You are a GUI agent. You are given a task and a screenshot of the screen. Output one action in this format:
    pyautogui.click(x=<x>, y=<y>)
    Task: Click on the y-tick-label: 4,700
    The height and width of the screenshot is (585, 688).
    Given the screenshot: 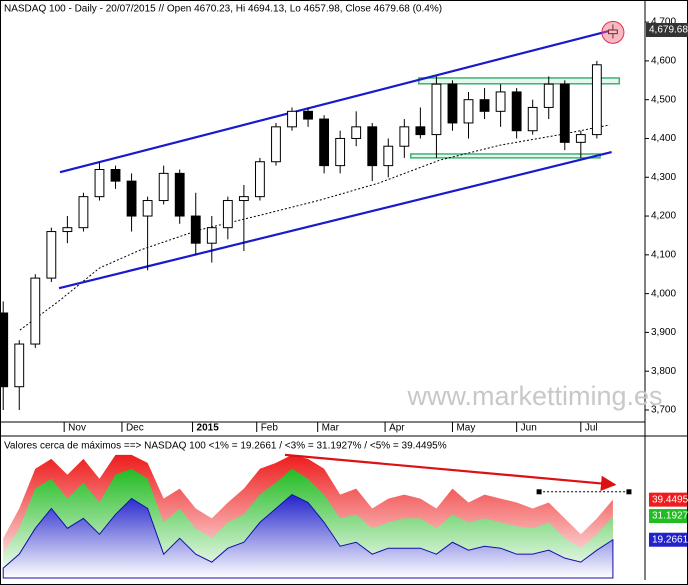 What is the action you would take?
    pyautogui.click(x=663, y=22)
    